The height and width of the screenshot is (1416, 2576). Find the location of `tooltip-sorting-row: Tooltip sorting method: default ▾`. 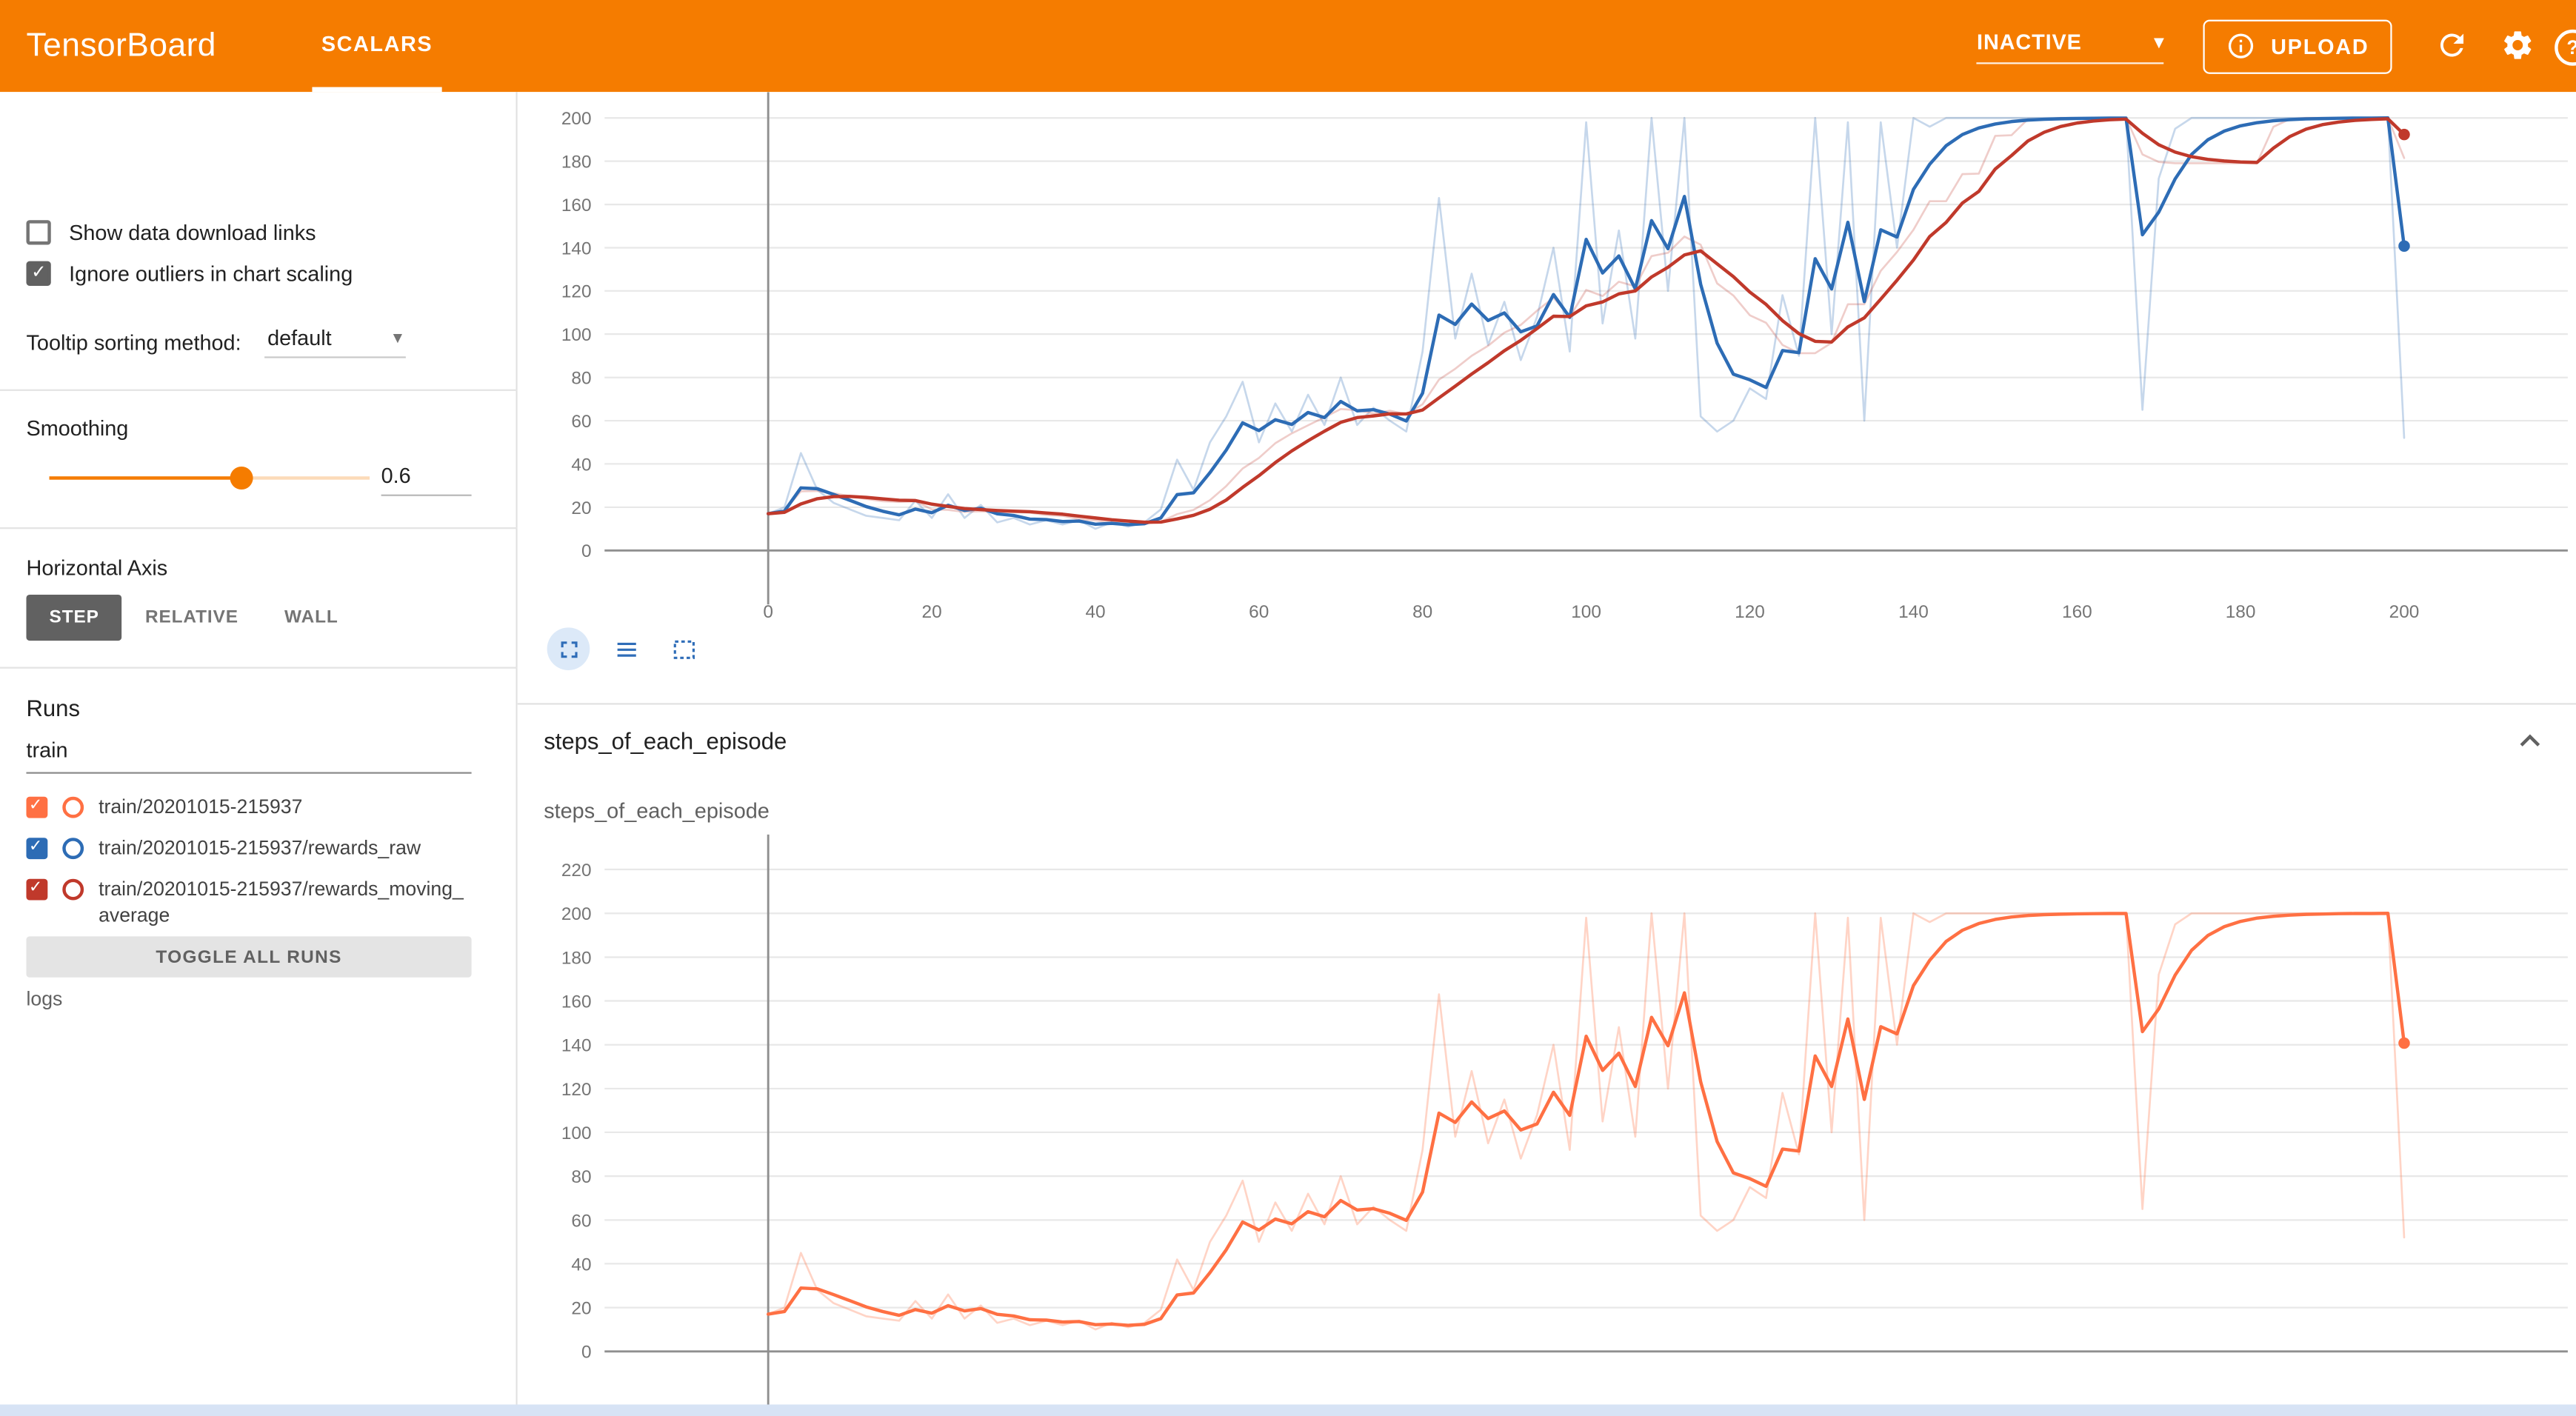

tooltip-sorting-row: Tooltip sorting method: default ▾ is located at coordinates (216, 341).